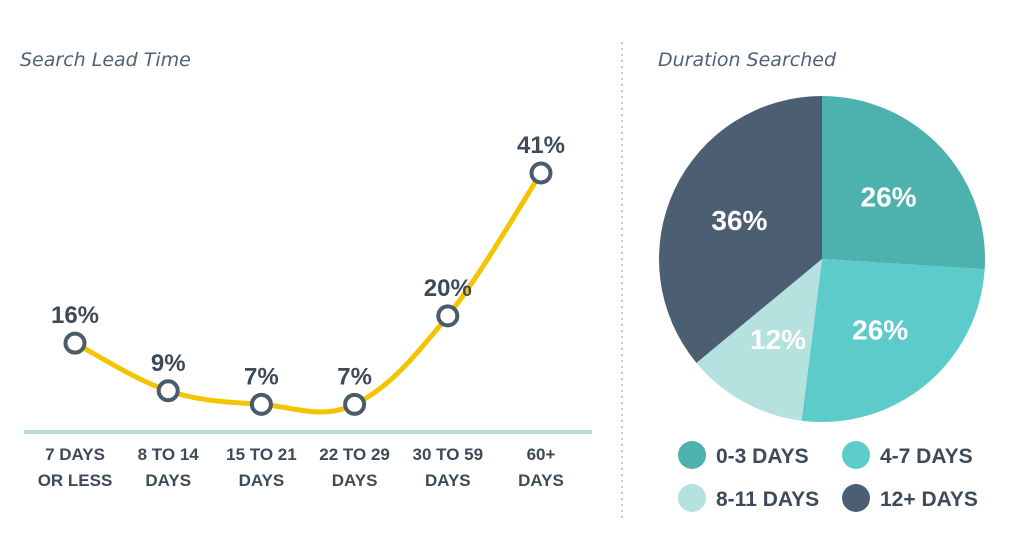 This screenshot has height=549, width=1024. I want to click on data-label-3: 7%, so click(354, 376).